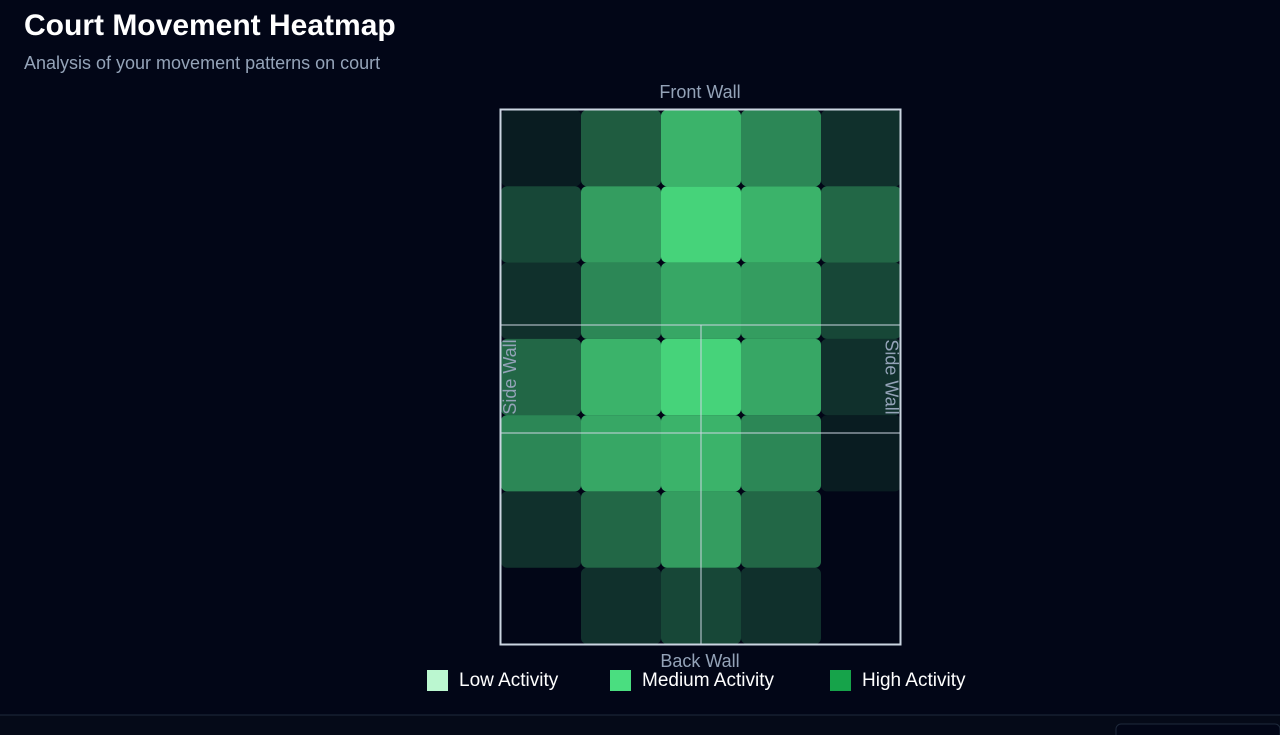  What do you see at coordinates (699, 92) in the screenshot?
I see `front-wall-label: Front Wall` at bounding box center [699, 92].